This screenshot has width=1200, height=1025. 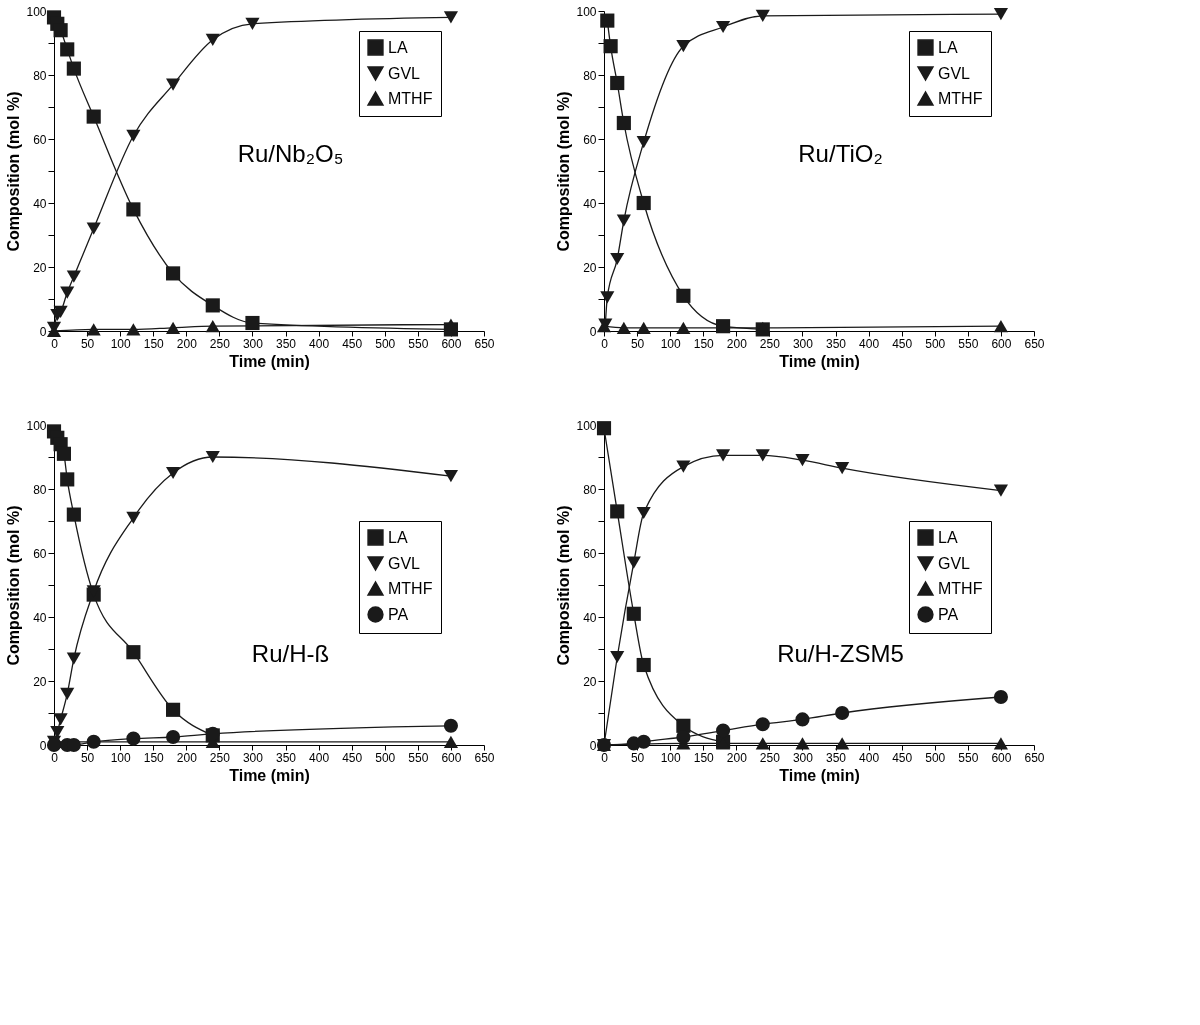 I want to click on annotation: Ru/H-ZSM5, so click(x=840, y=654).